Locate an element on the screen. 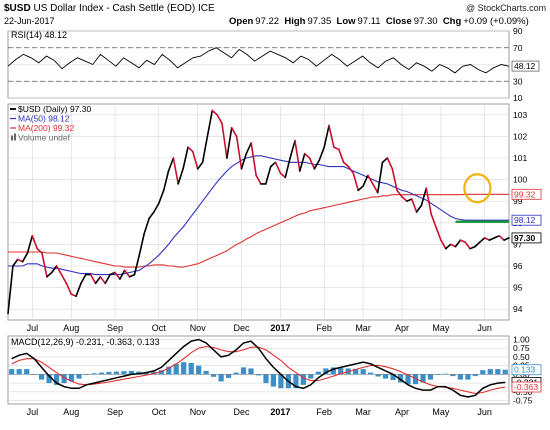 The width and height of the screenshot is (550, 430). close-value: 97.30 is located at coordinates (425, 21).